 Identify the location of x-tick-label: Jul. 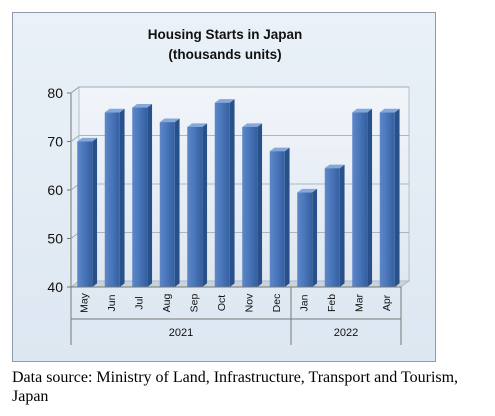
(140, 302).